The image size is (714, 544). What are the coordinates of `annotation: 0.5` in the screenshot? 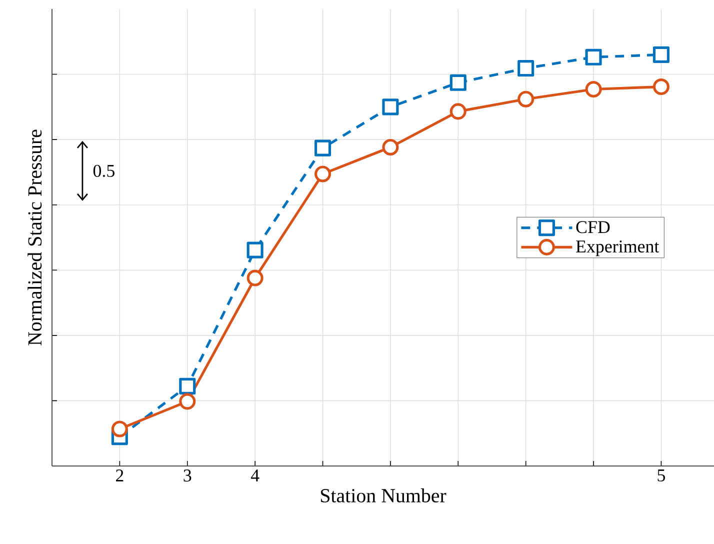 It's located at (103, 170).